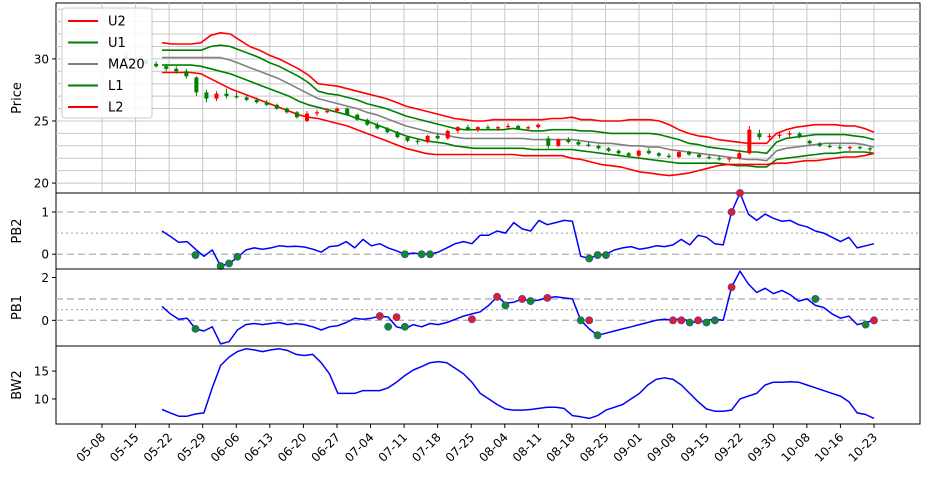 The image size is (930, 500). What do you see at coordinates (518, 384) in the screenshot?
I see `bw2-line` at bounding box center [518, 384].